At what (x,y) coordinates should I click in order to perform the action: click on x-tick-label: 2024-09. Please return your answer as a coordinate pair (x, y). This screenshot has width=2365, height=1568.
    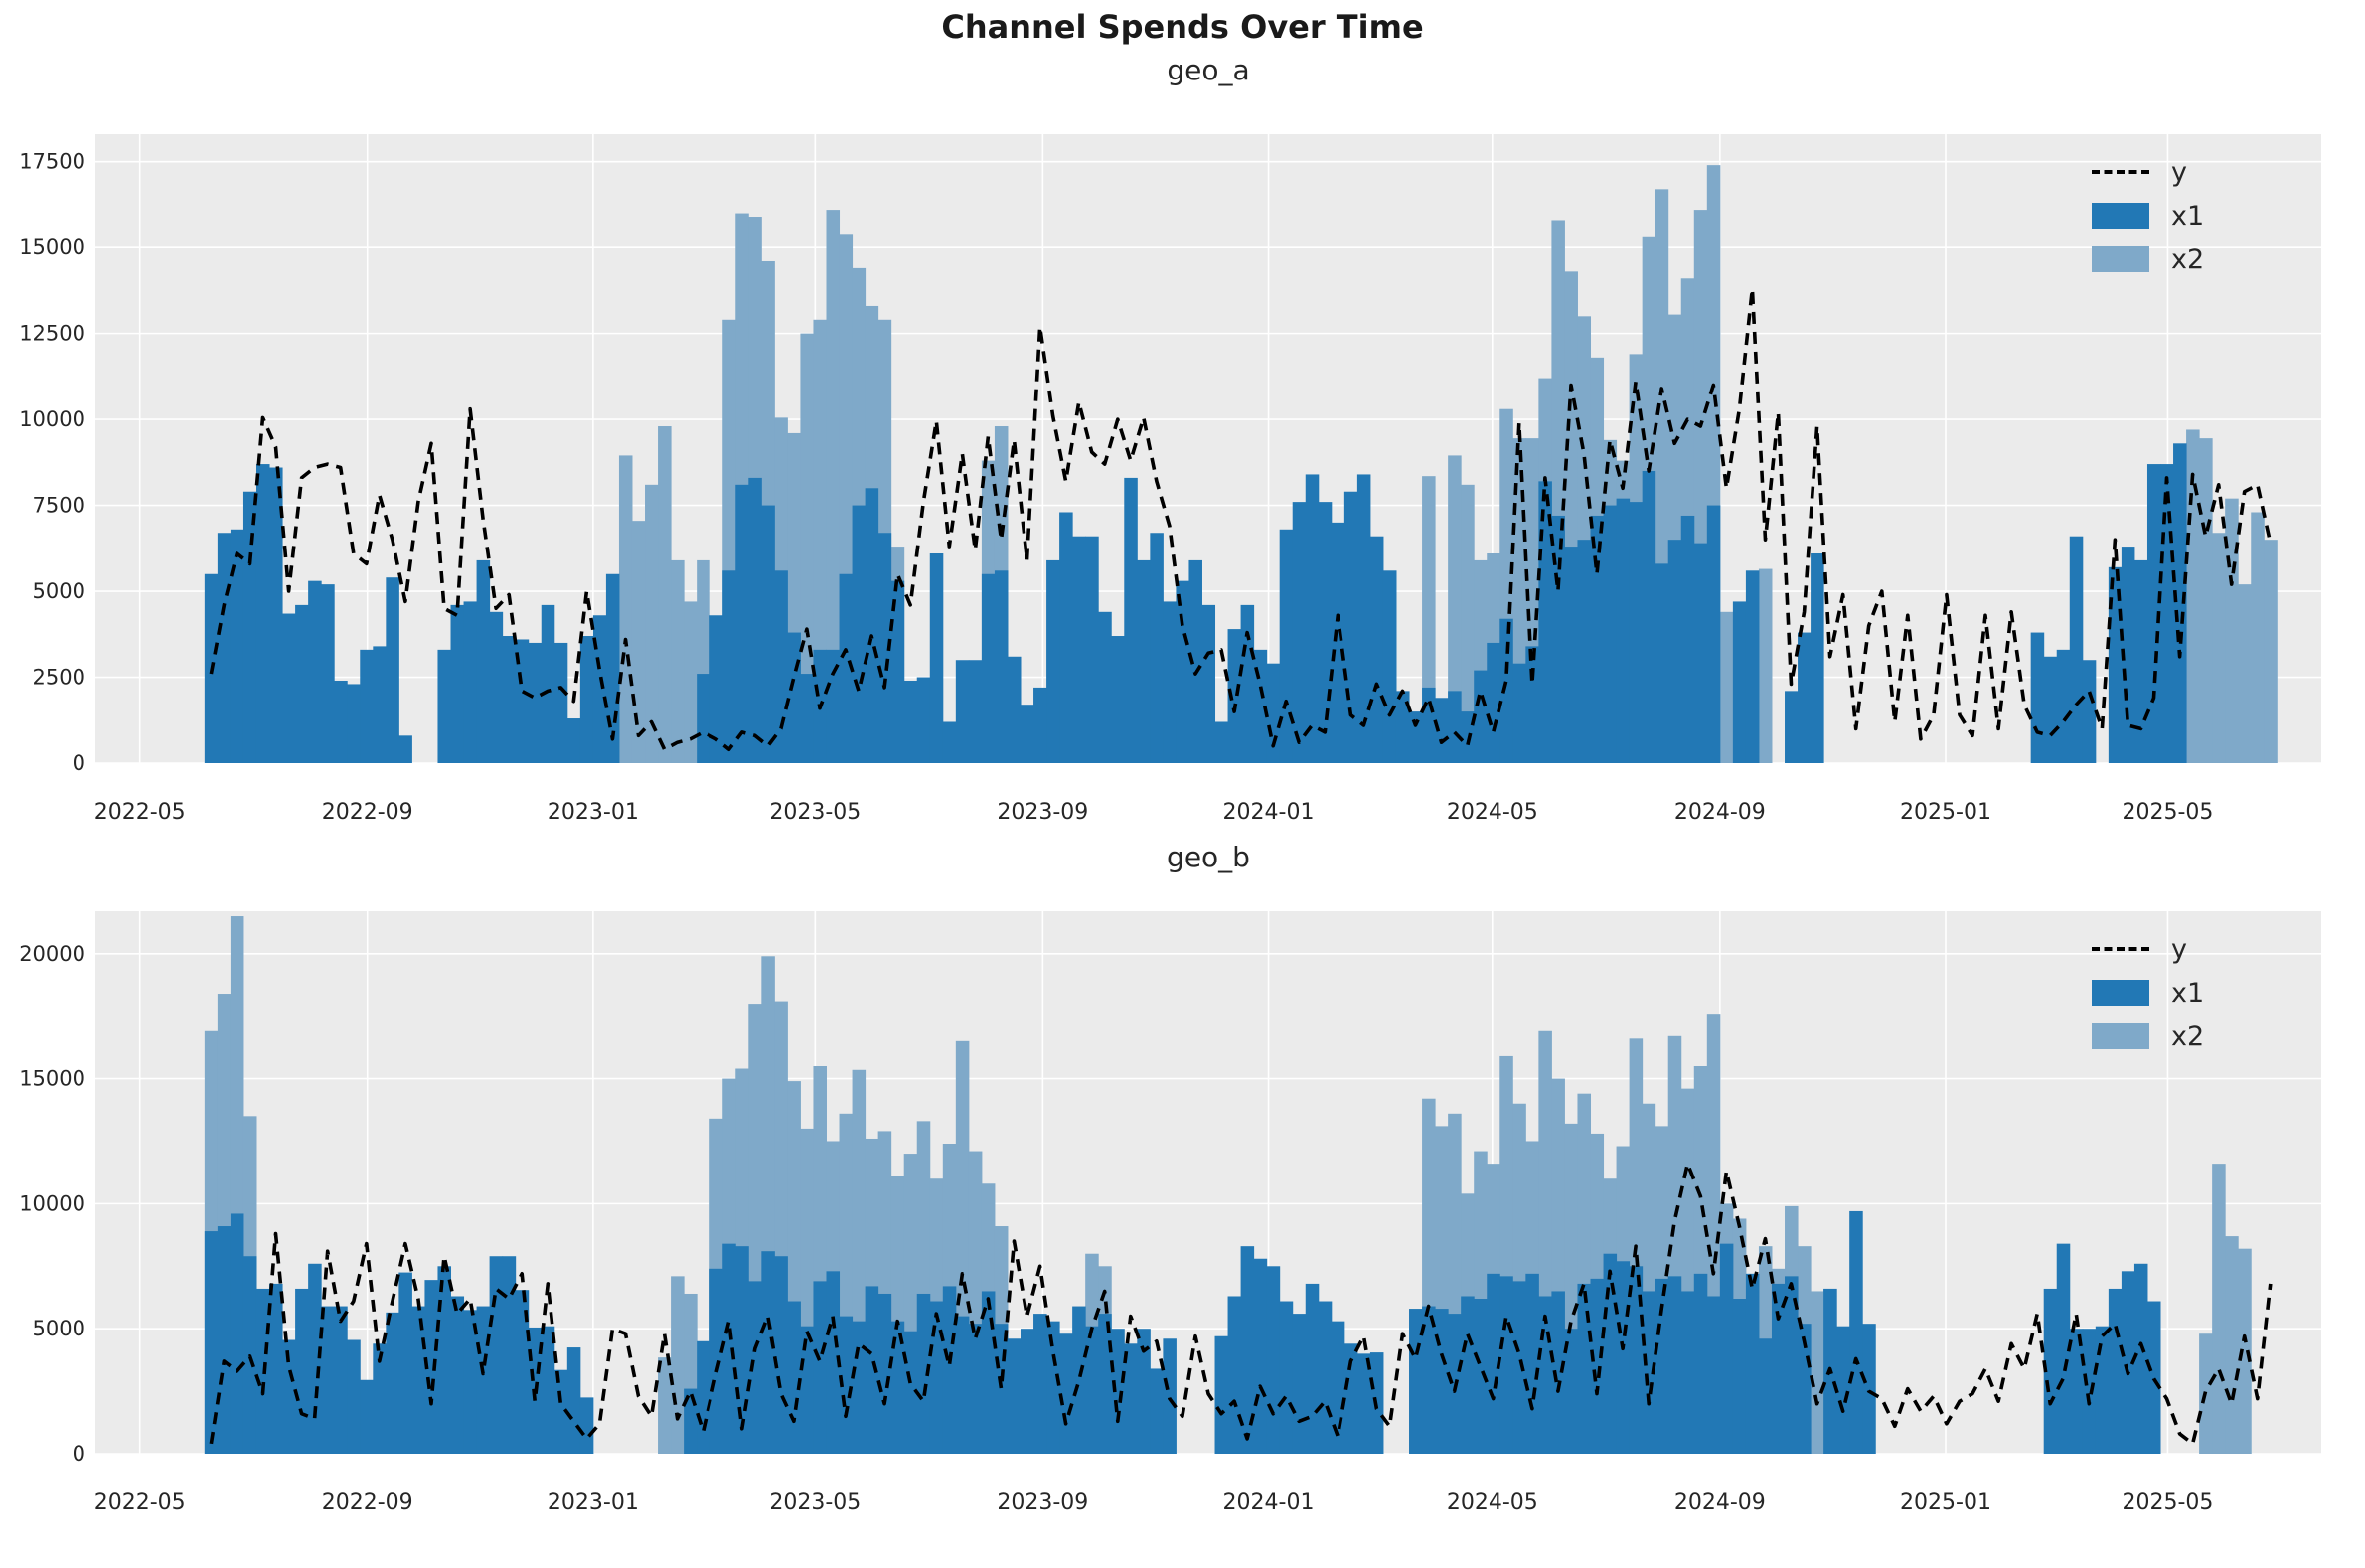
    Looking at the image, I should click on (1720, 1502).